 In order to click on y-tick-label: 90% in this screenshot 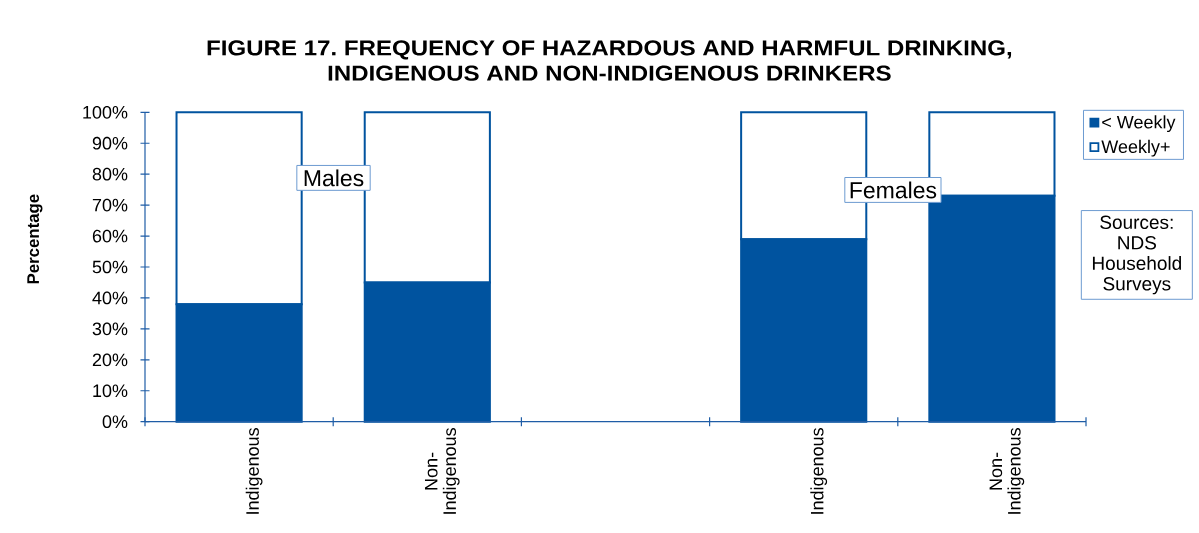, I will do `click(110, 143)`.